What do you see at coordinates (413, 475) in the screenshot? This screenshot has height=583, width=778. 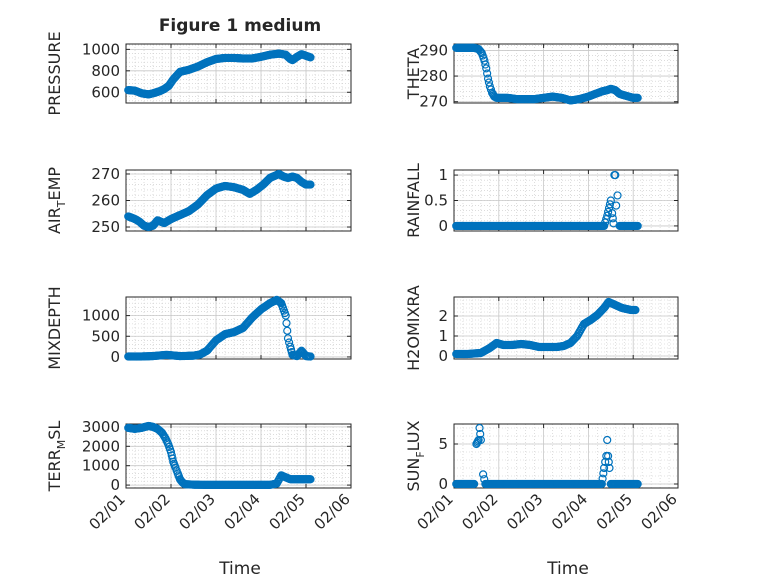 I see `y-axis-label-main: SUN` at bounding box center [413, 475].